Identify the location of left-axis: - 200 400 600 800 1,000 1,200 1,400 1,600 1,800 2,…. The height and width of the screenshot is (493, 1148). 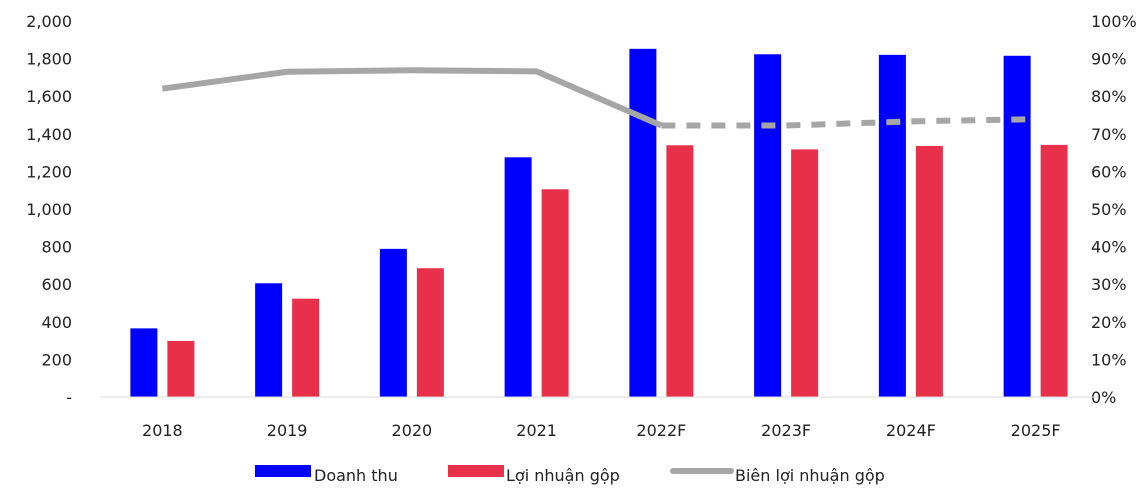
(49, 209).